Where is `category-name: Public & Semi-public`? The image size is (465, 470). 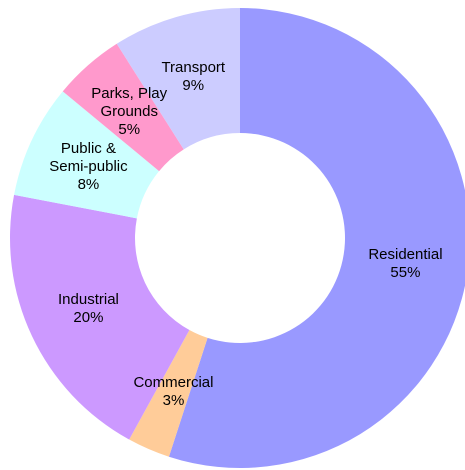 category-name: Public & Semi-public is located at coordinates (88, 157).